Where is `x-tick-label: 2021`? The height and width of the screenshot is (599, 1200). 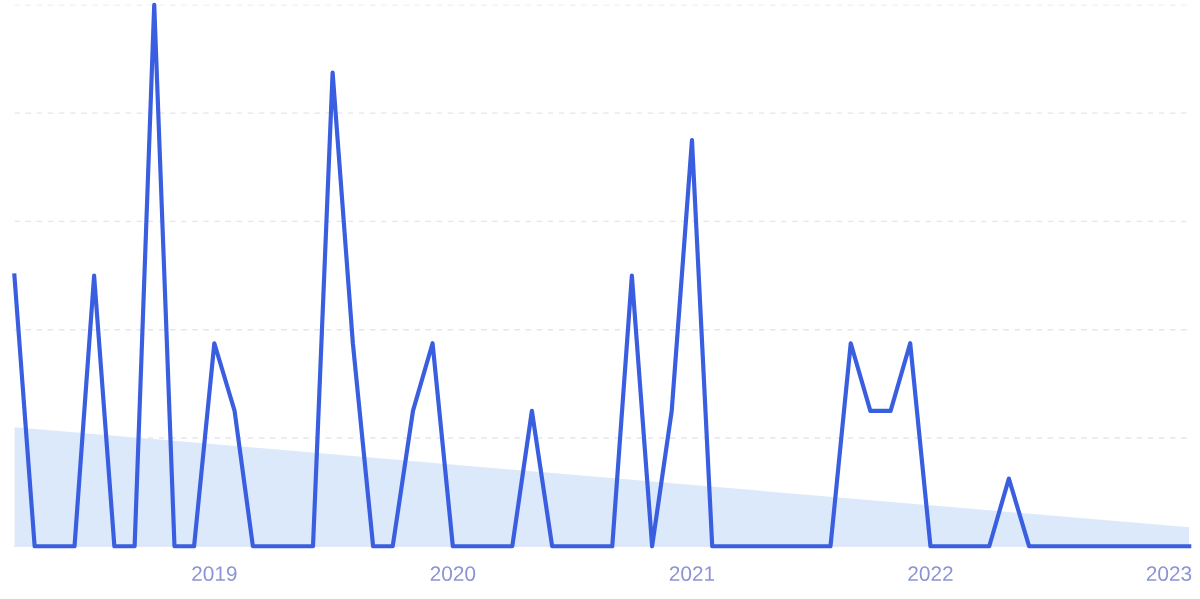
x-tick-label: 2021 is located at coordinates (692, 574).